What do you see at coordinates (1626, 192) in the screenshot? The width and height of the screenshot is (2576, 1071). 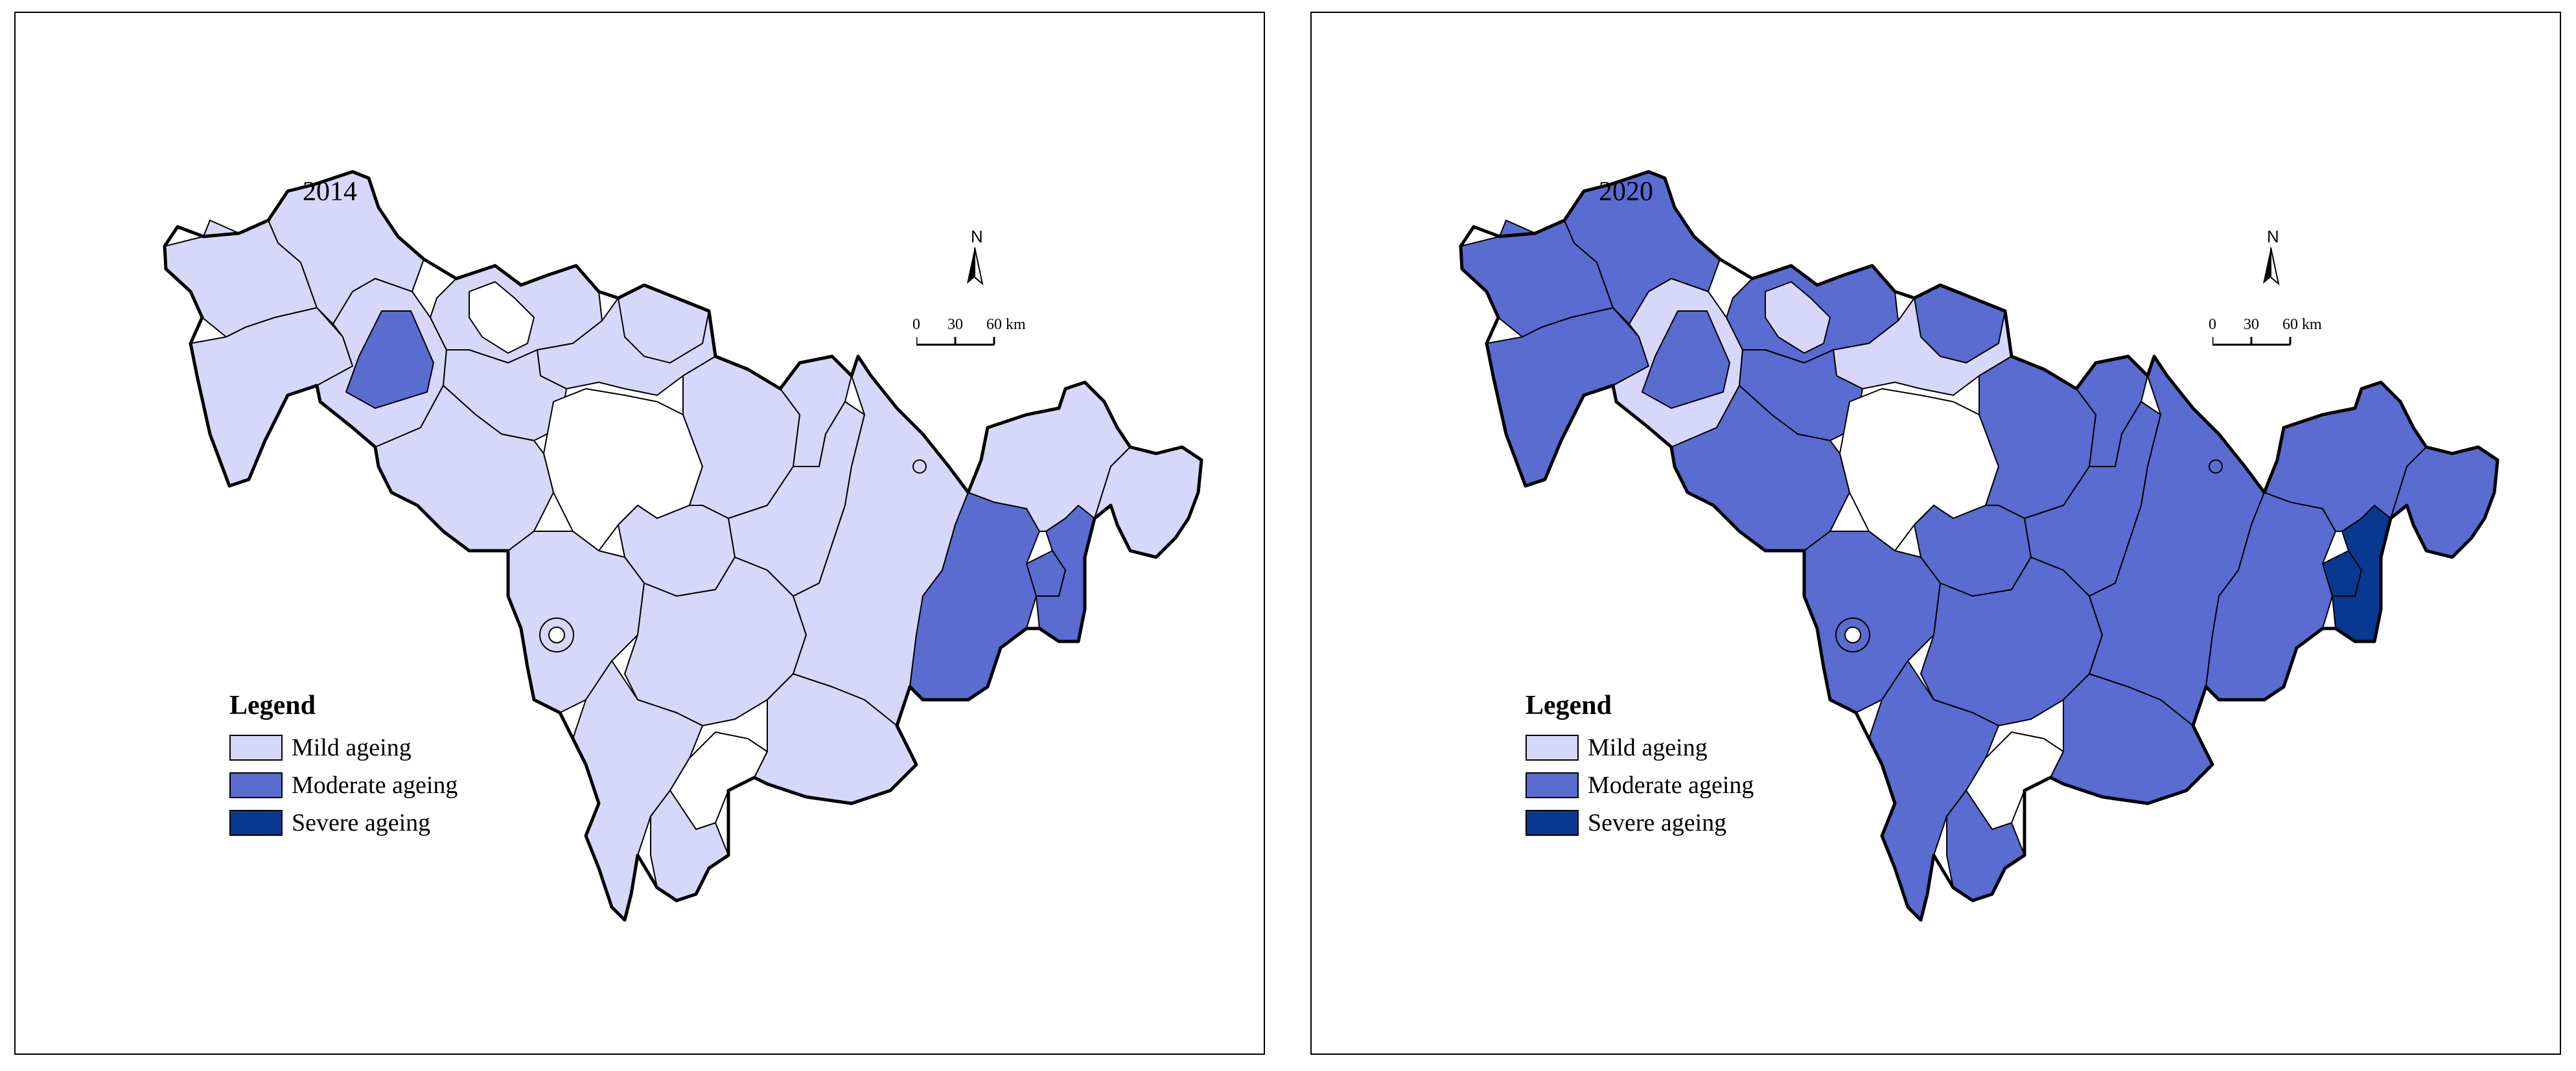 I see `map-year-title: 2020` at bounding box center [1626, 192].